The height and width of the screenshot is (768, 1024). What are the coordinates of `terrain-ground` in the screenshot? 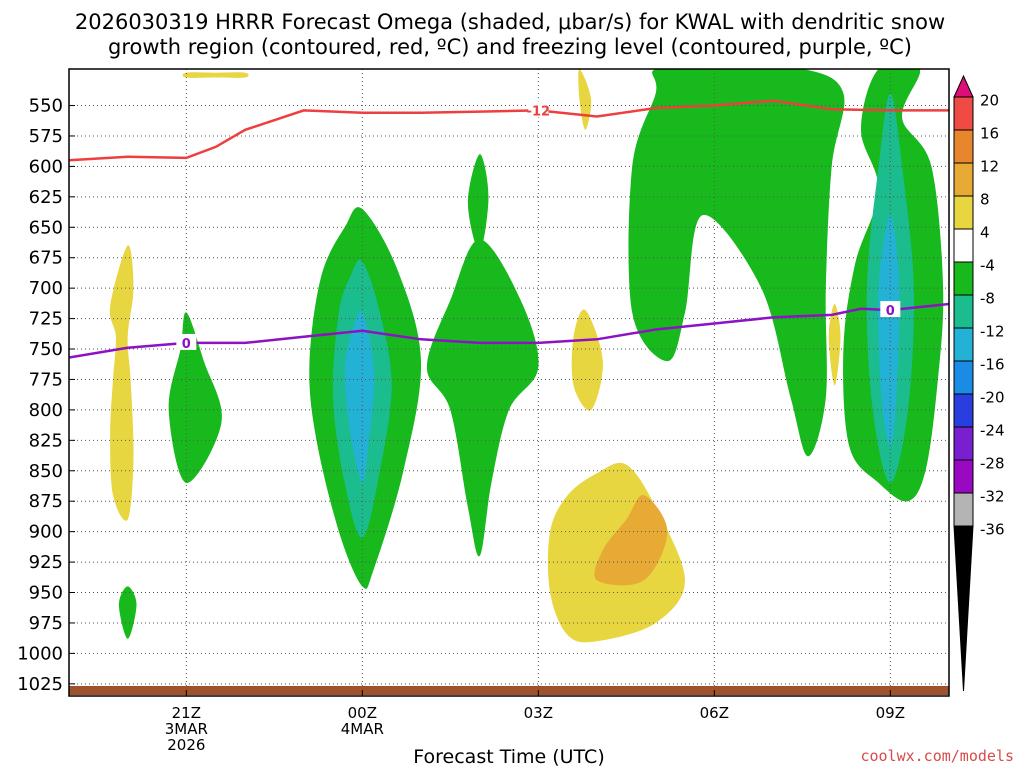 It's located at (509, 690).